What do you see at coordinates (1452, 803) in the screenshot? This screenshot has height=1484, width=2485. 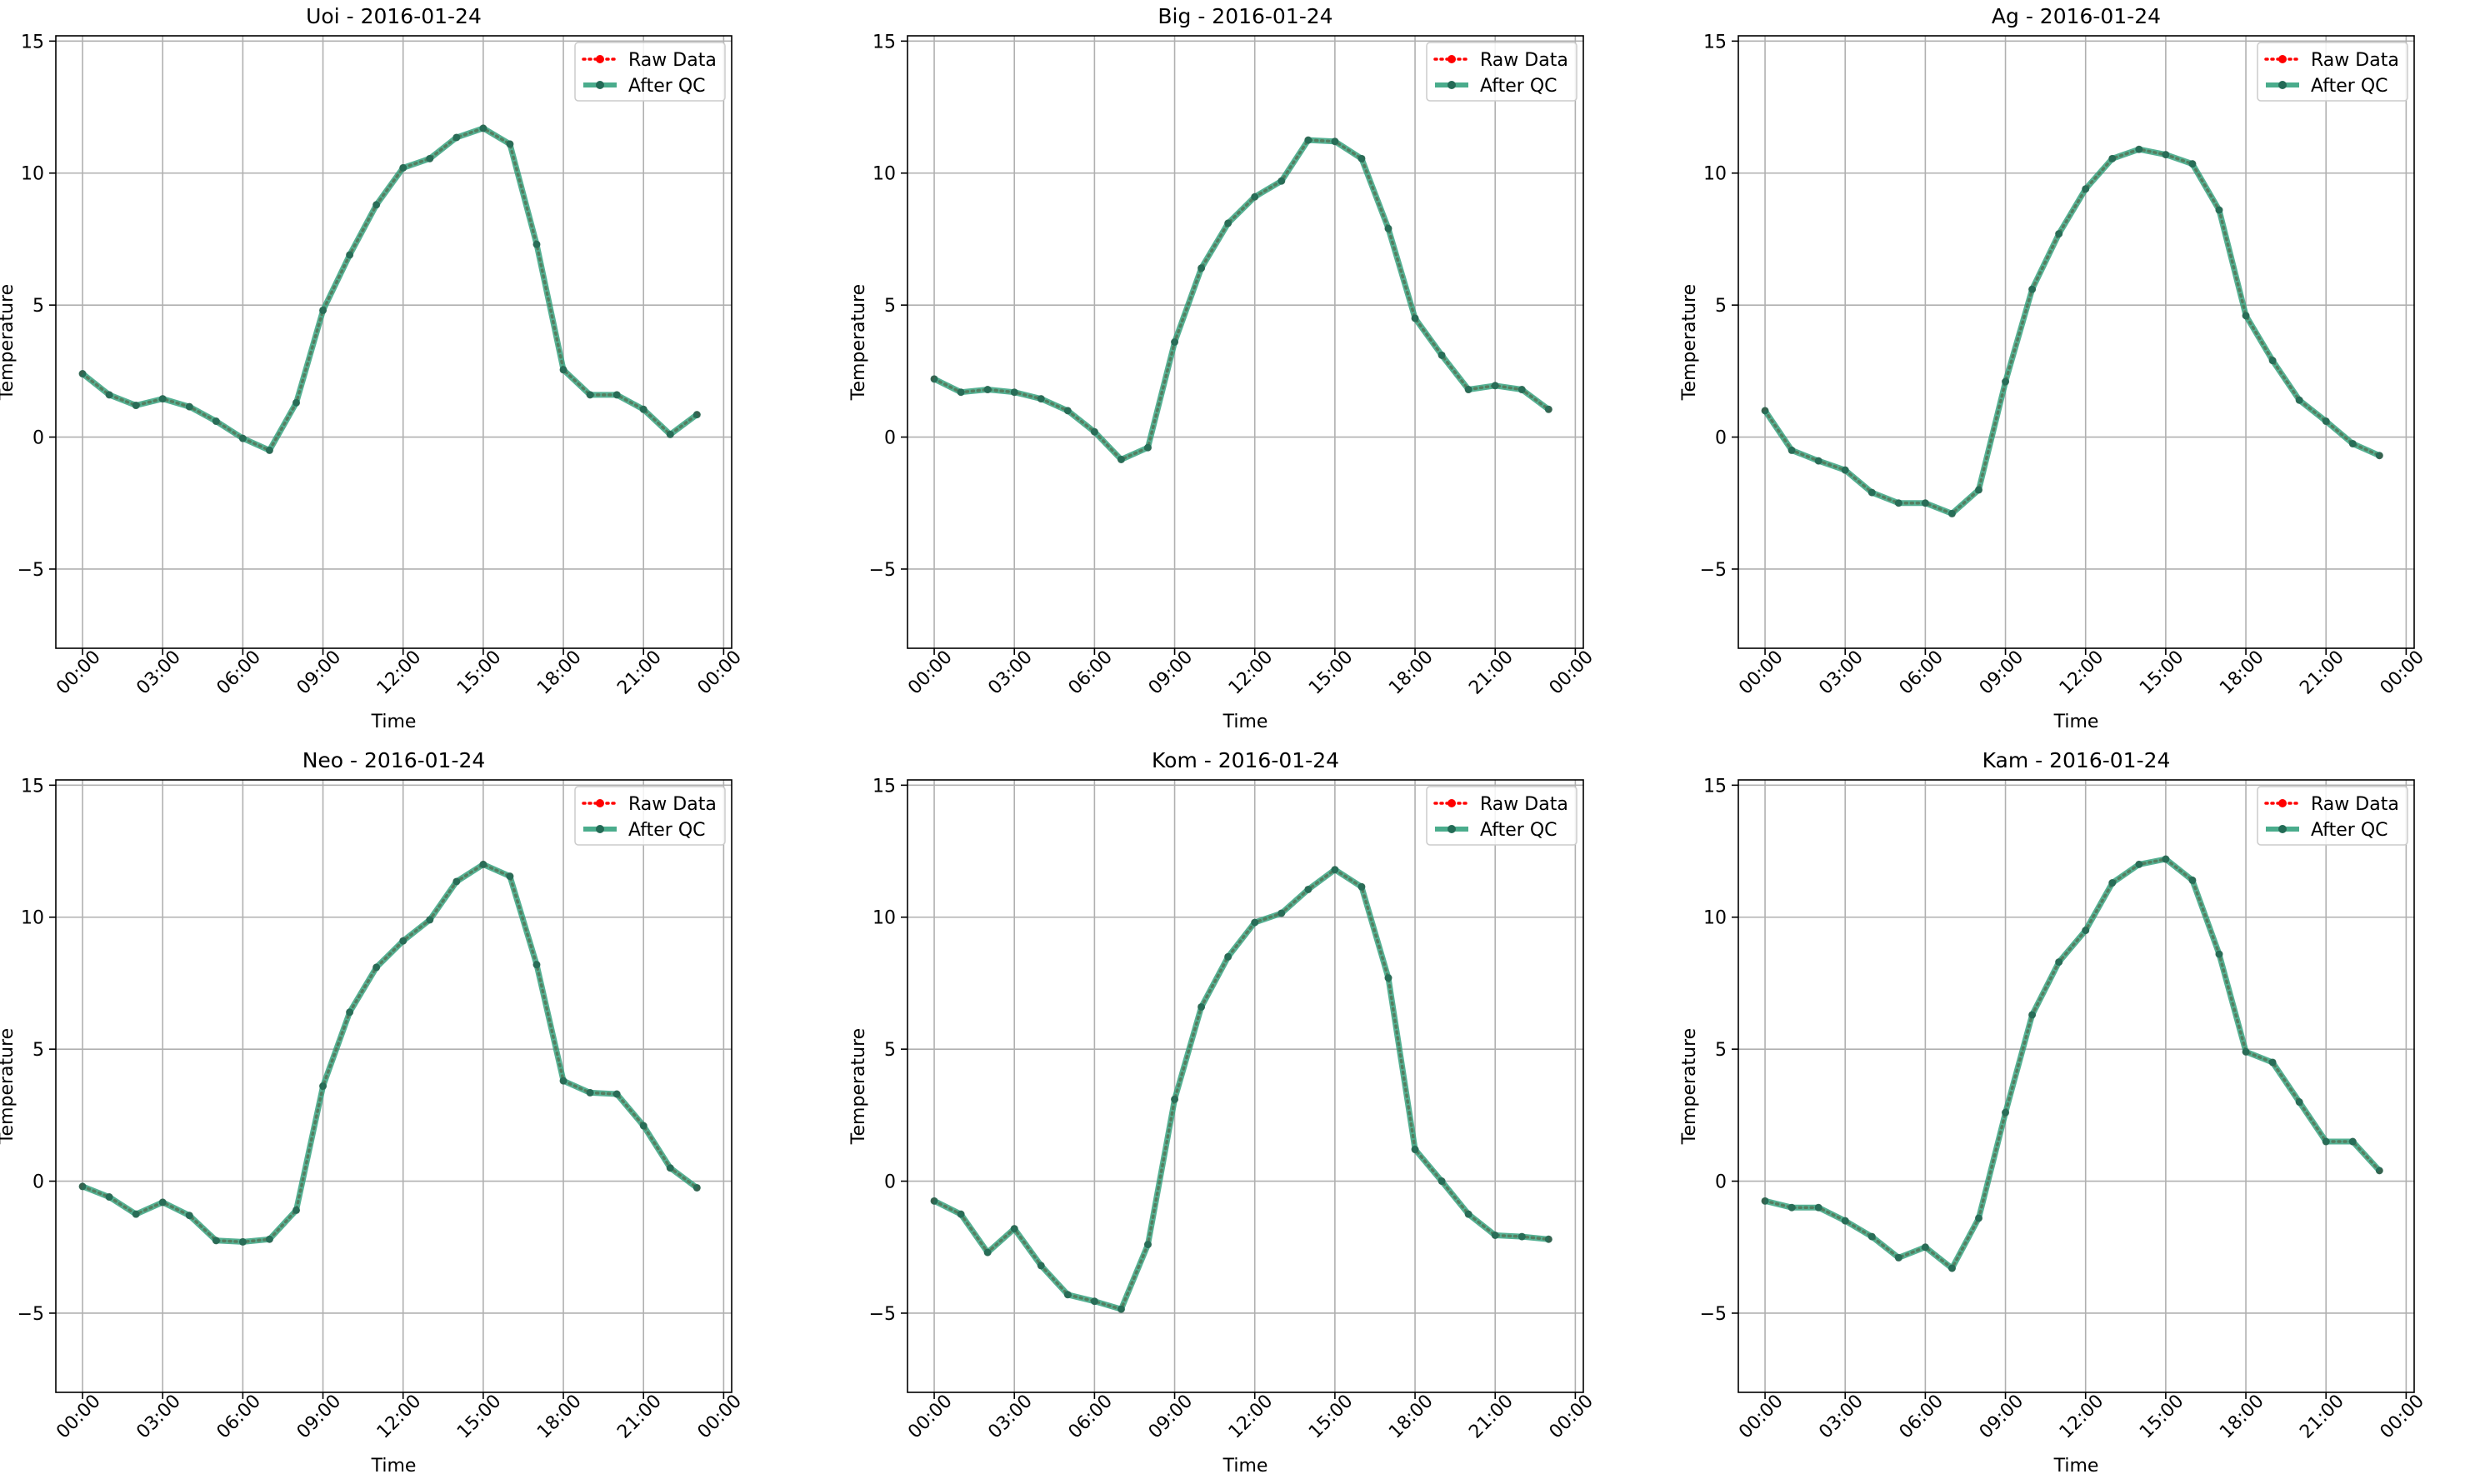 I see `legend-marker-raw-data` at bounding box center [1452, 803].